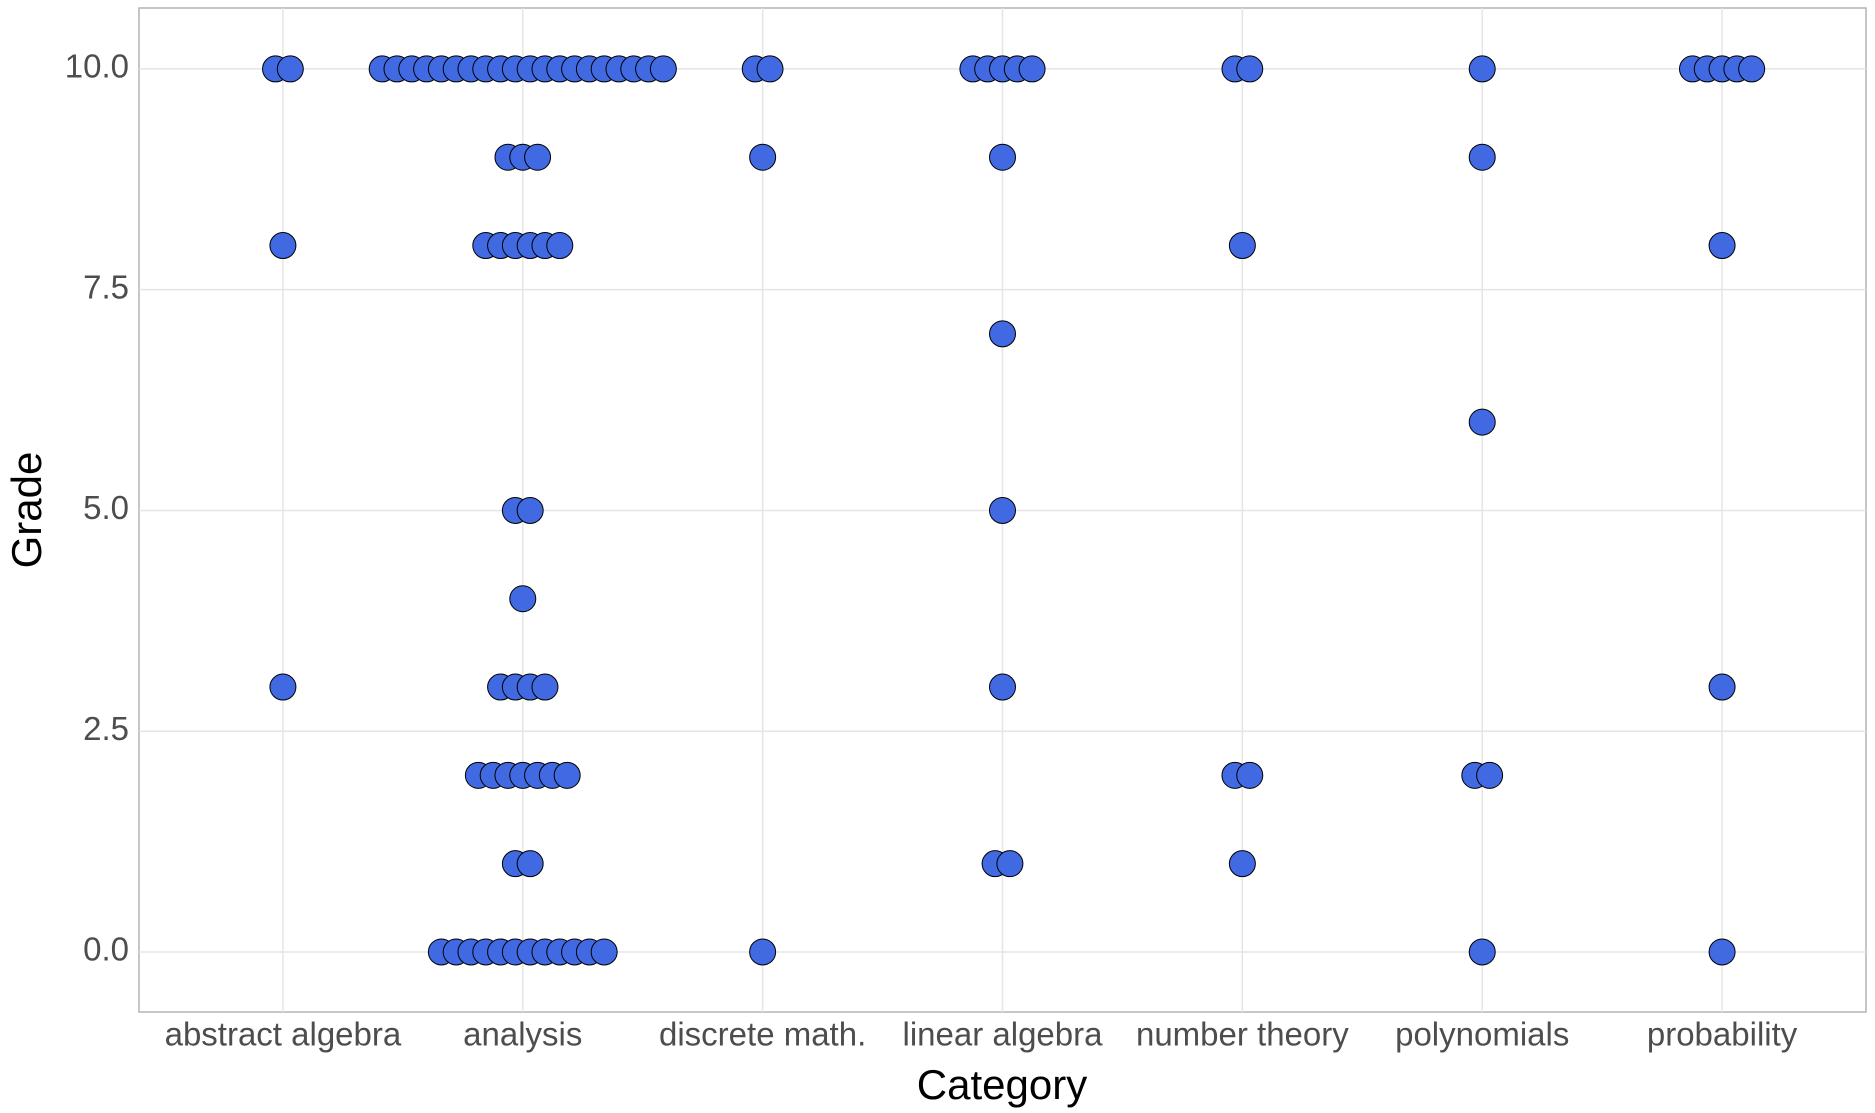 This screenshot has width=1875, height=1113. What do you see at coordinates (26, 510) in the screenshot?
I see `y-axis-title: Grade` at bounding box center [26, 510].